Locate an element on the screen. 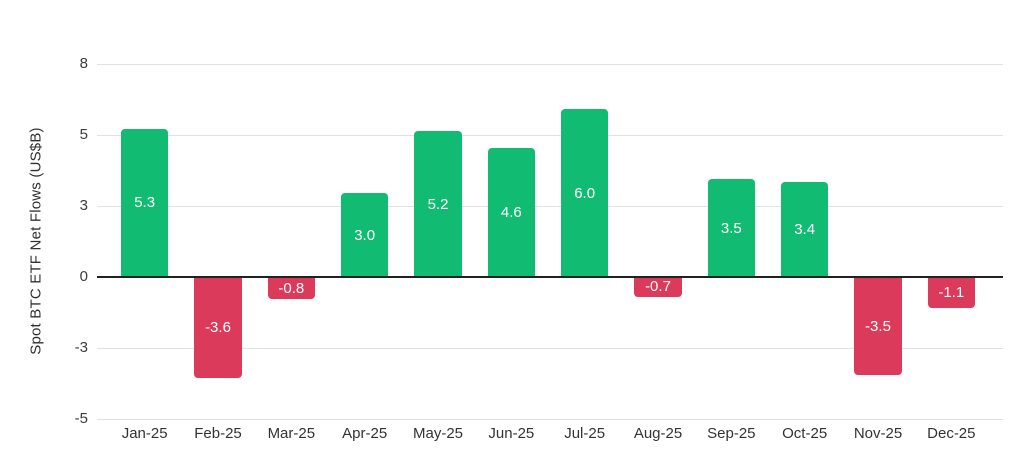 The height and width of the screenshot is (467, 1024). bar-value-label: 6.0 is located at coordinates (585, 193).